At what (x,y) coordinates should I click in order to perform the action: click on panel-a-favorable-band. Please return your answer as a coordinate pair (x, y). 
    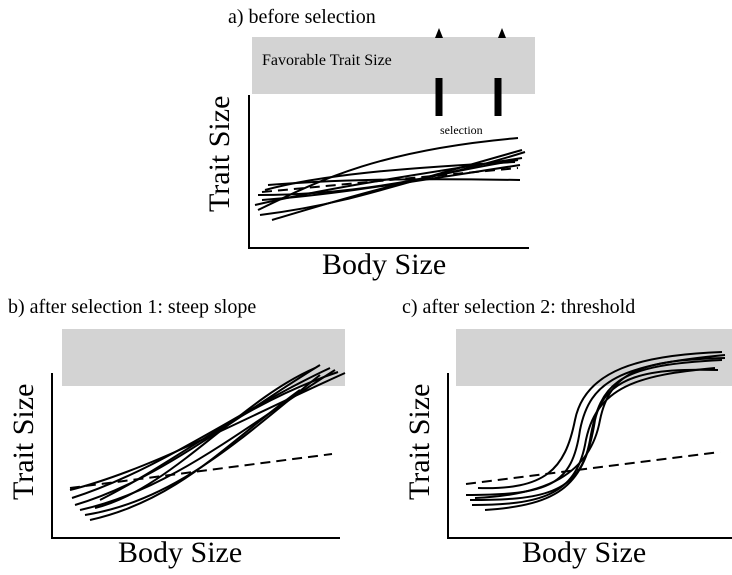
    Looking at the image, I should click on (393, 65).